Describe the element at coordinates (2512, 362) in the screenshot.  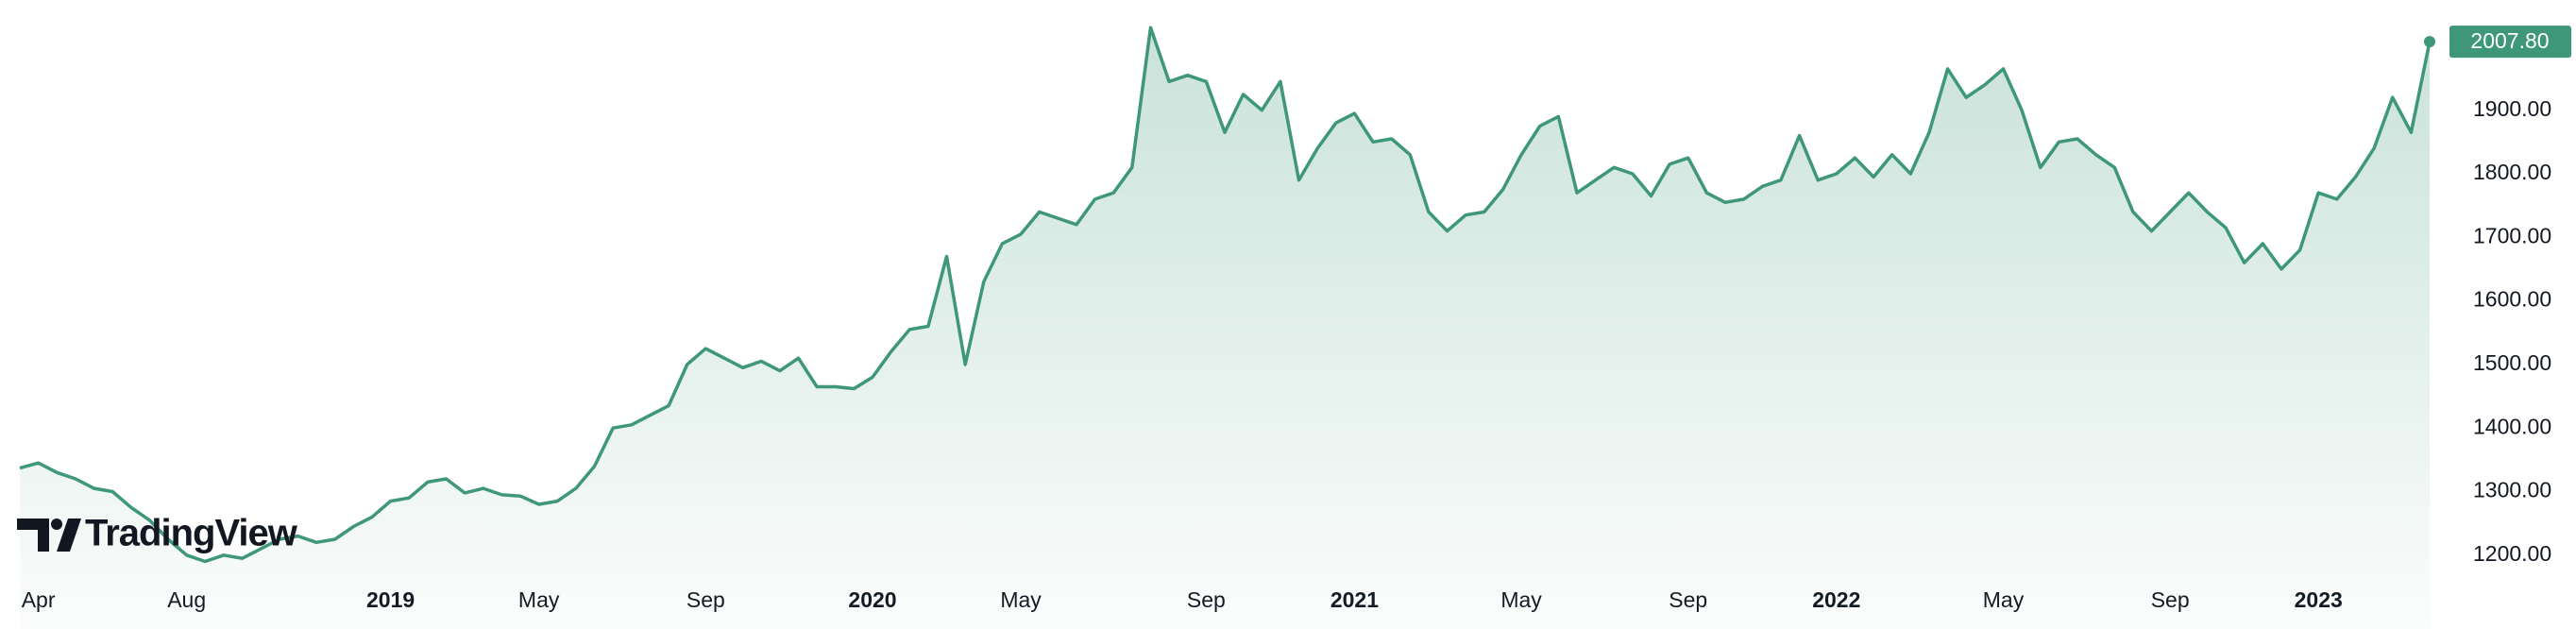
I see `y-tick-label: 1500.00` at that location.